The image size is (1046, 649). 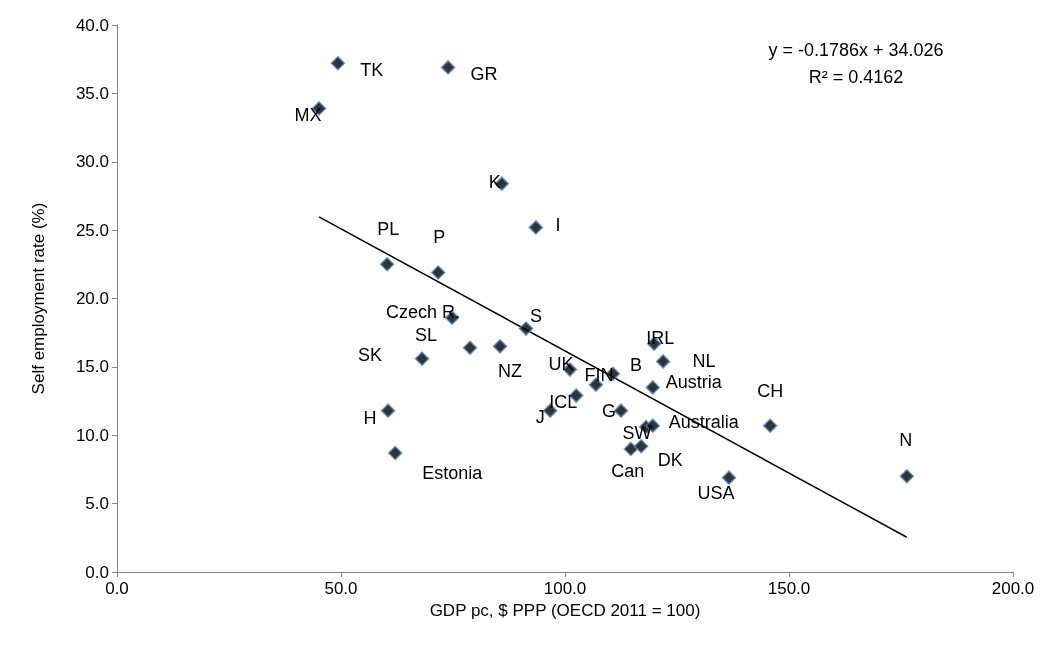 What do you see at coordinates (117, 588) in the screenshot?
I see `x-tick-label: 0.0` at bounding box center [117, 588].